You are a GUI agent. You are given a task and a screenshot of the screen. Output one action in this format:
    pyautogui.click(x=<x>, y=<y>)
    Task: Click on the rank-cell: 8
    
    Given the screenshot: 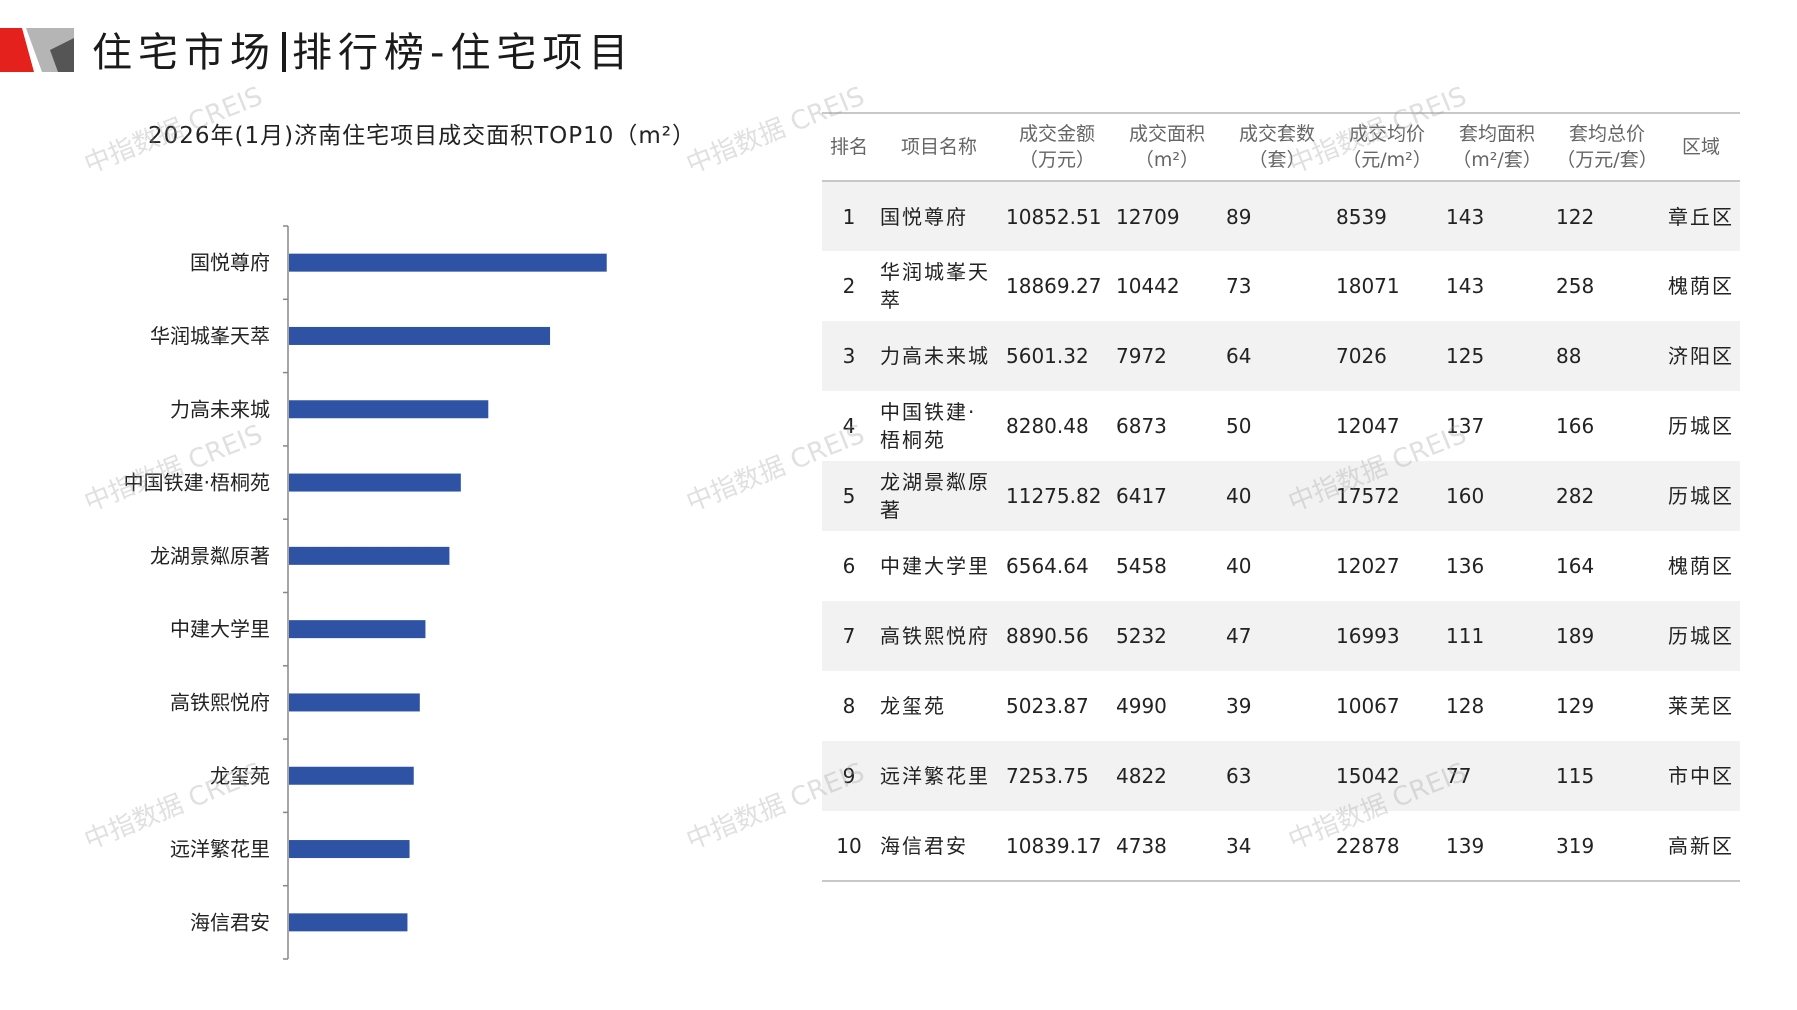 What is the action you would take?
    pyautogui.click(x=849, y=706)
    